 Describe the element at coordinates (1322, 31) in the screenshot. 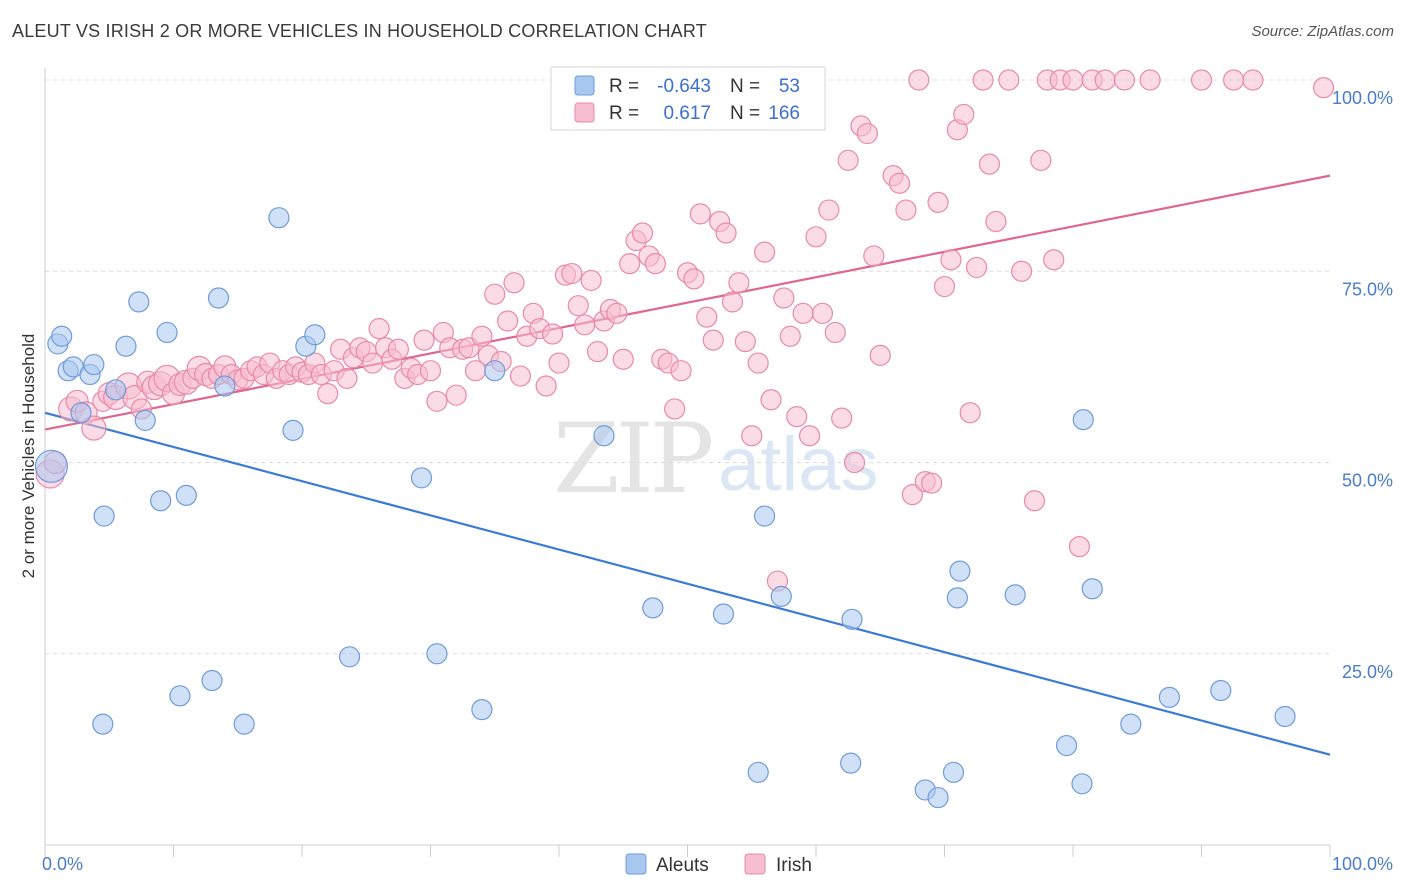

I see `chart-source: Source: ZipAtlas.com` at that location.